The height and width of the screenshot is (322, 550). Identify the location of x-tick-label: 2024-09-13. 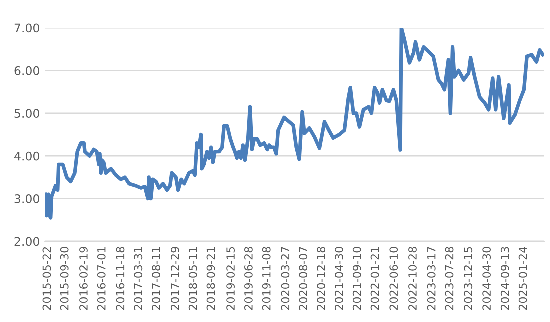
(505, 278).